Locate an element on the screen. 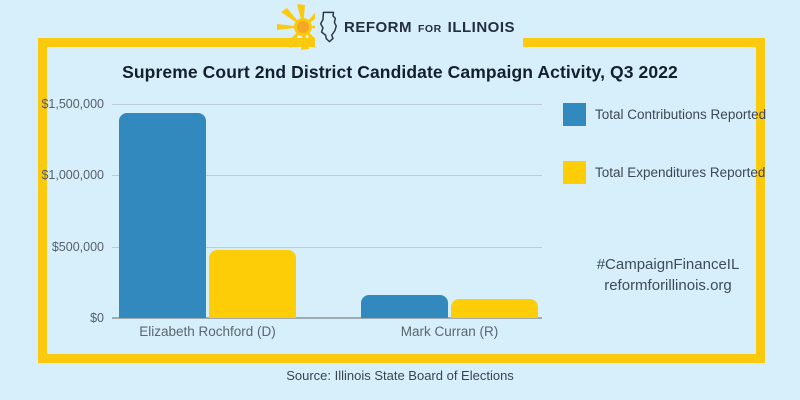  bar-expenditures-rochford is located at coordinates (252, 284).